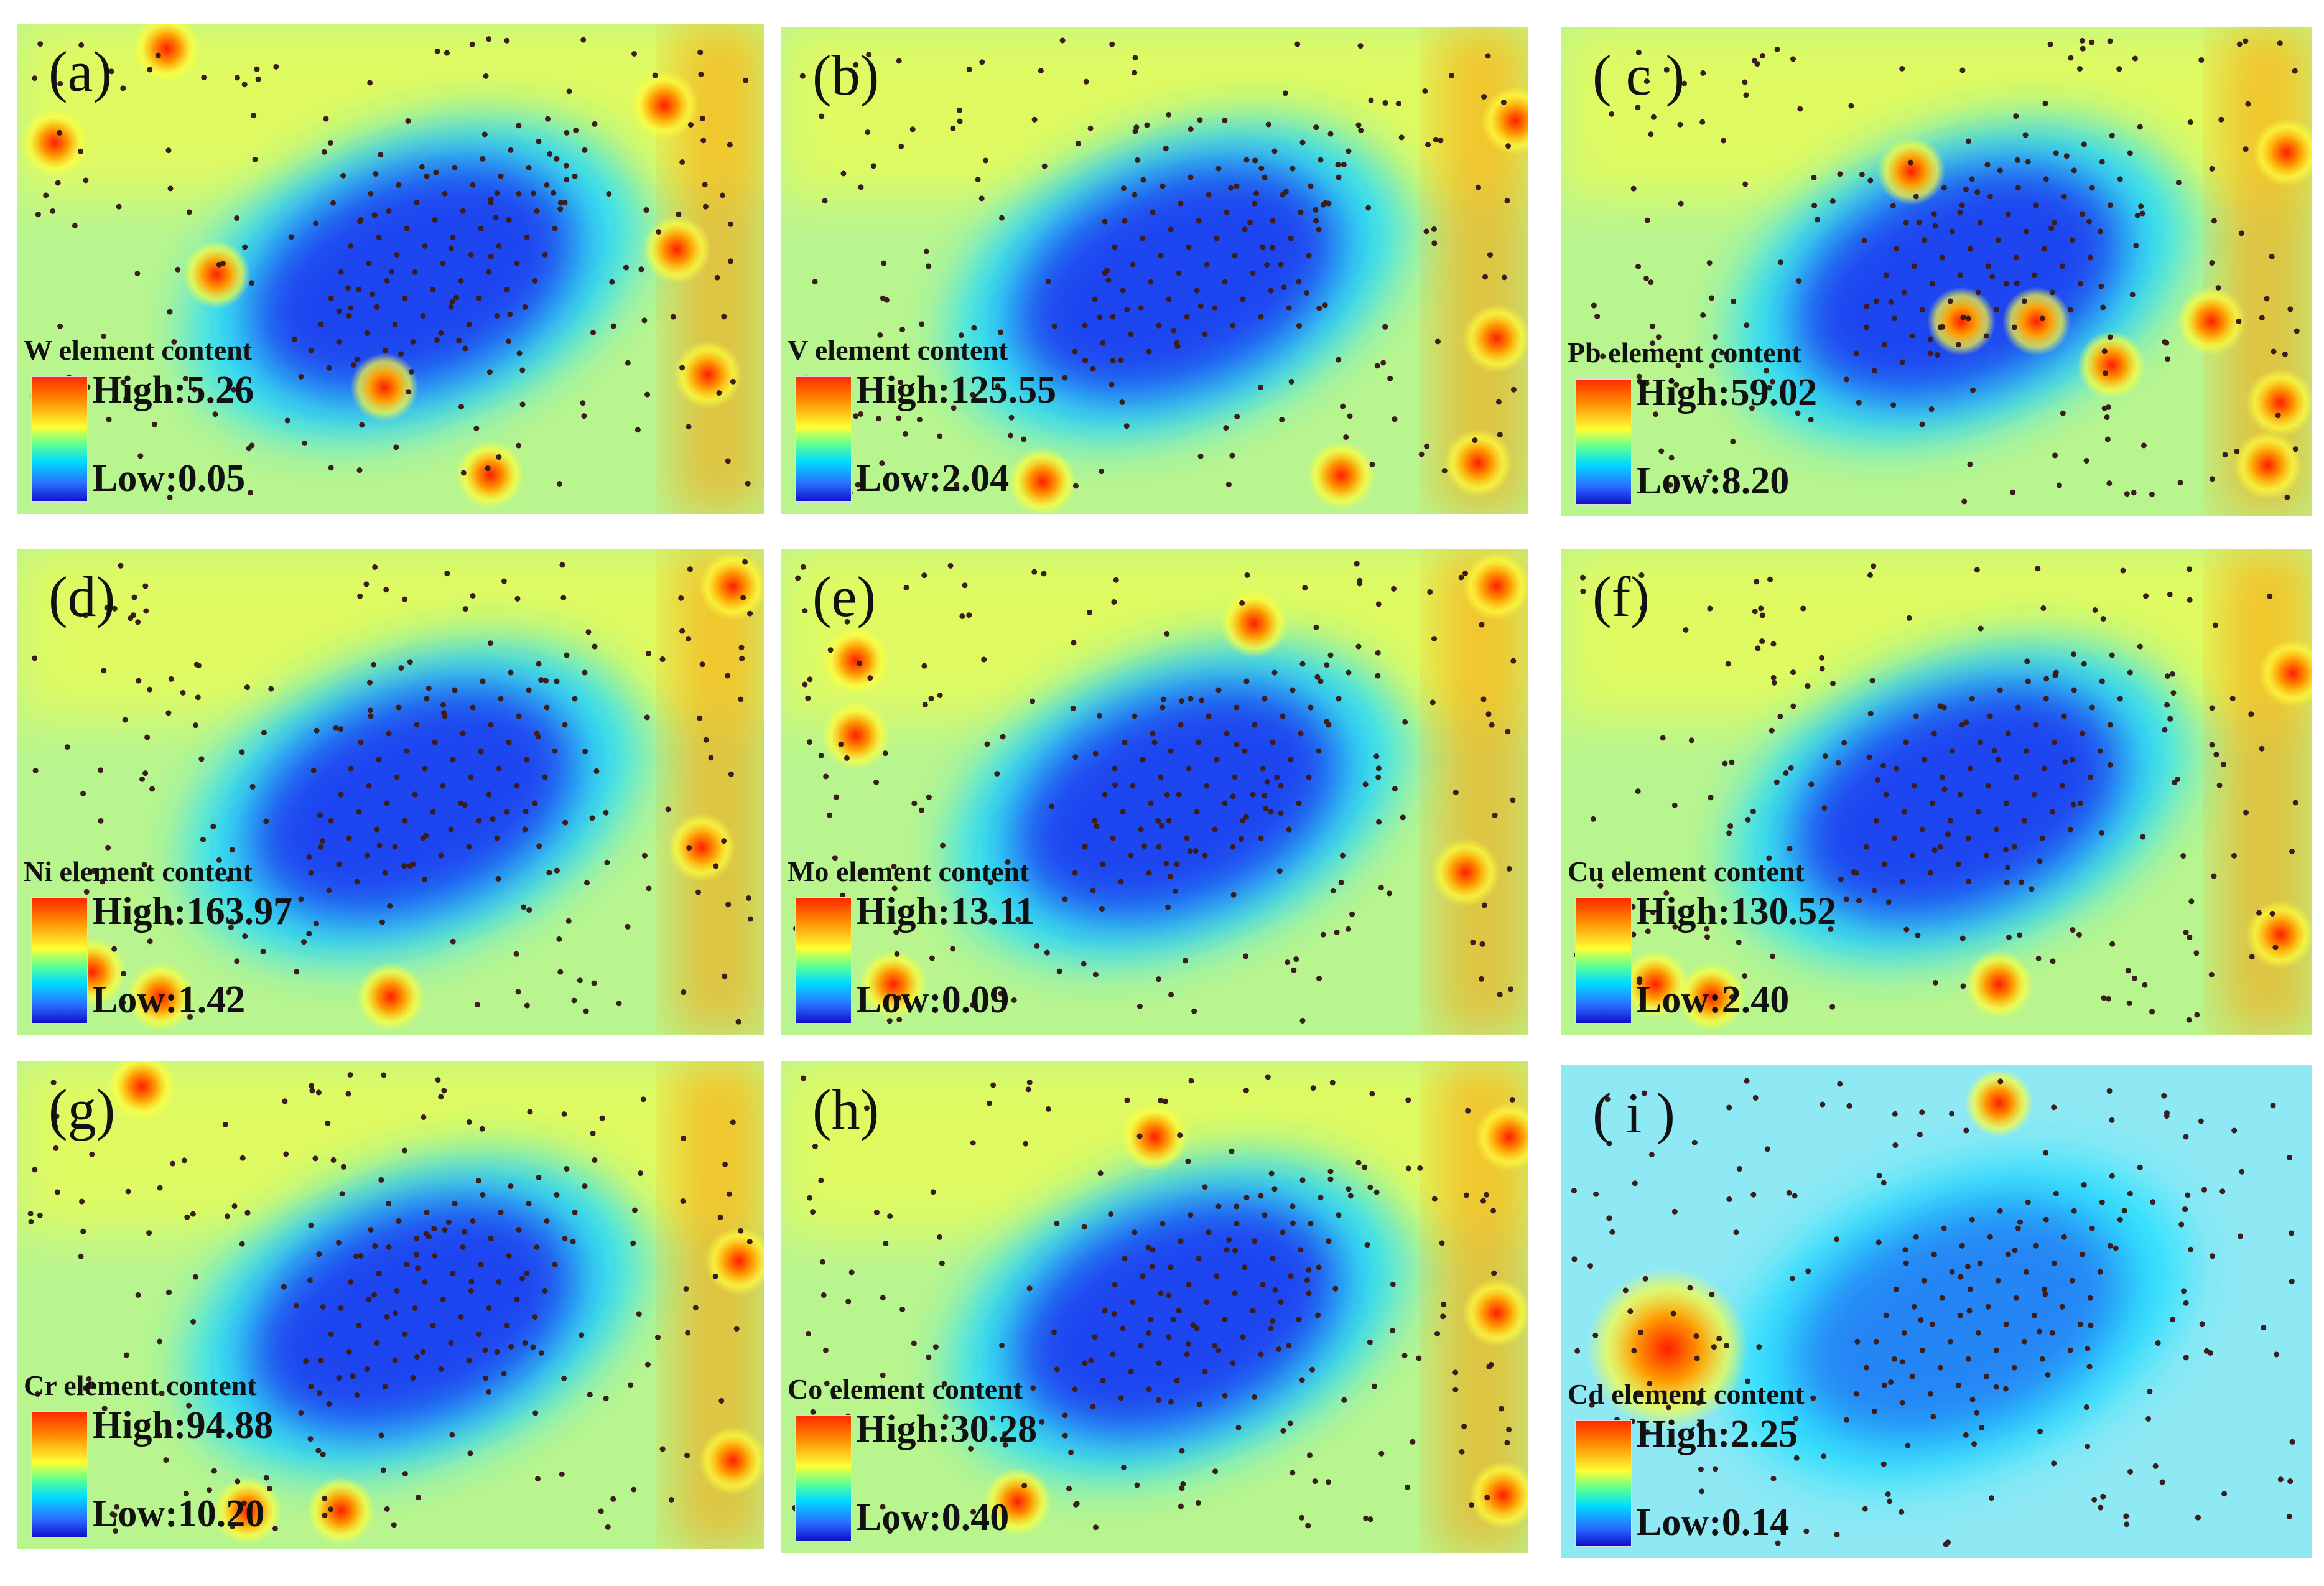 This screenshot has height=1586, width=2324. What do you see at coordinates (933, 478) in the screenshot?
I see `legend-low-value: Low:2.04` at bounding box center [933, 478].